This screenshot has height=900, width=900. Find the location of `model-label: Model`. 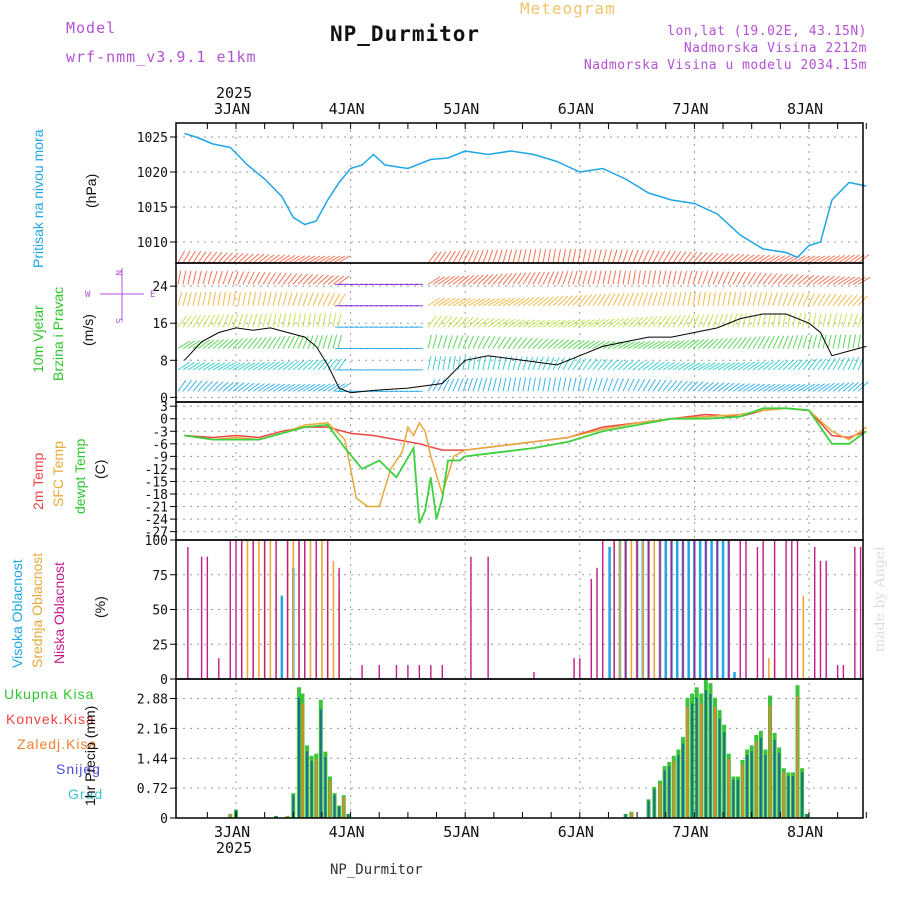

model-label: Model is located at coordinates (91, 28).